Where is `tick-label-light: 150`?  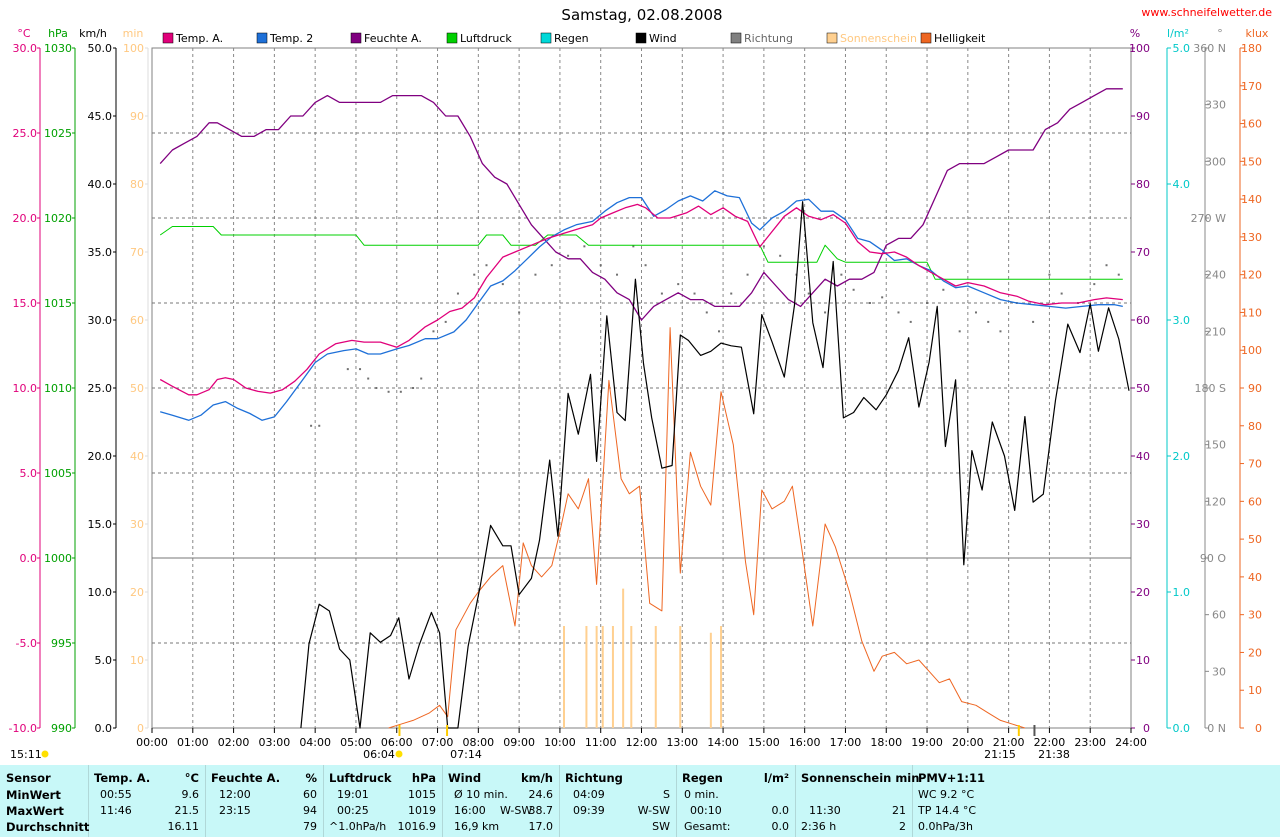
tick-label-light: 150 is located at coordinates (1251, 161).